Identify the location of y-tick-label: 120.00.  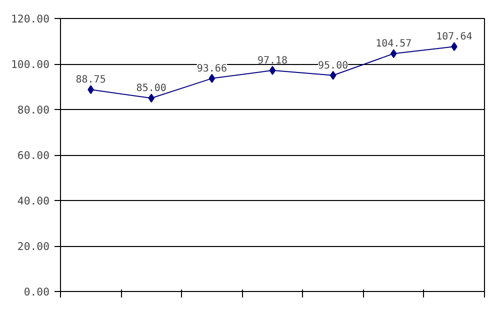
(30, 19).